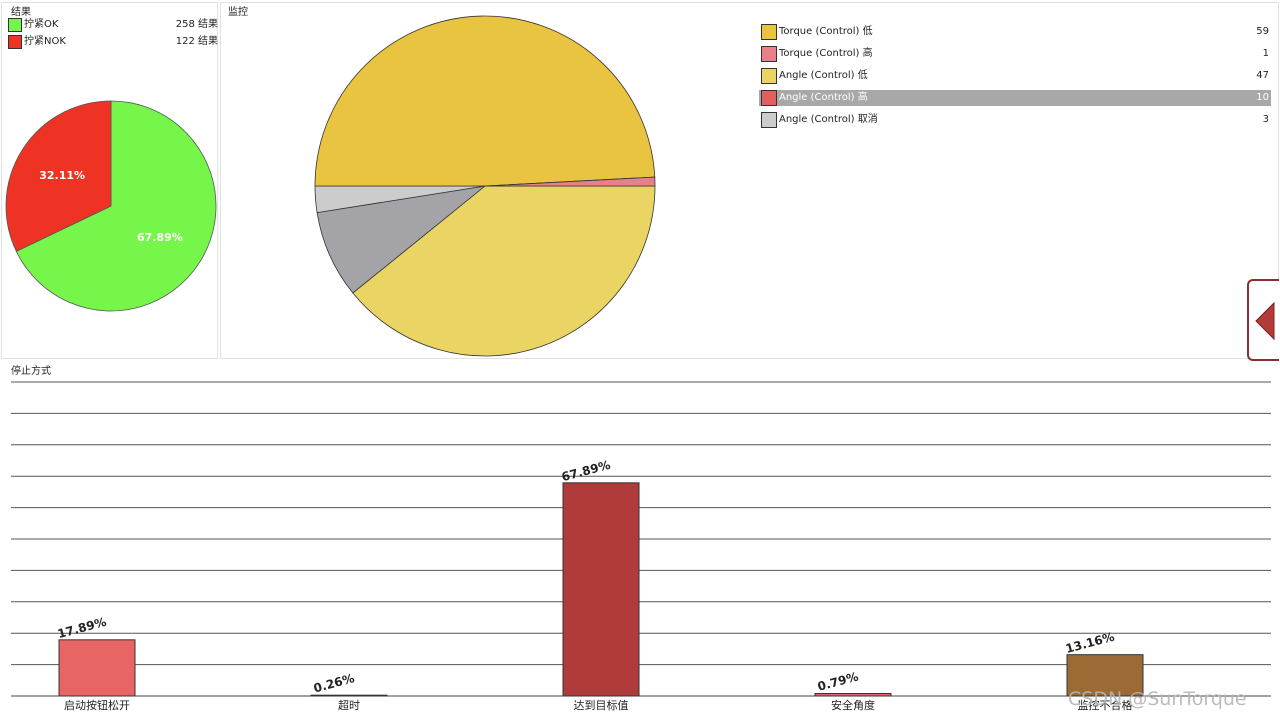 Image resolution: width=1280 pixels, height=721 pixels. Describe the element at coordinates (586, 471) in the screenshot. I see `bar-value-label: 67.89%` at that location.